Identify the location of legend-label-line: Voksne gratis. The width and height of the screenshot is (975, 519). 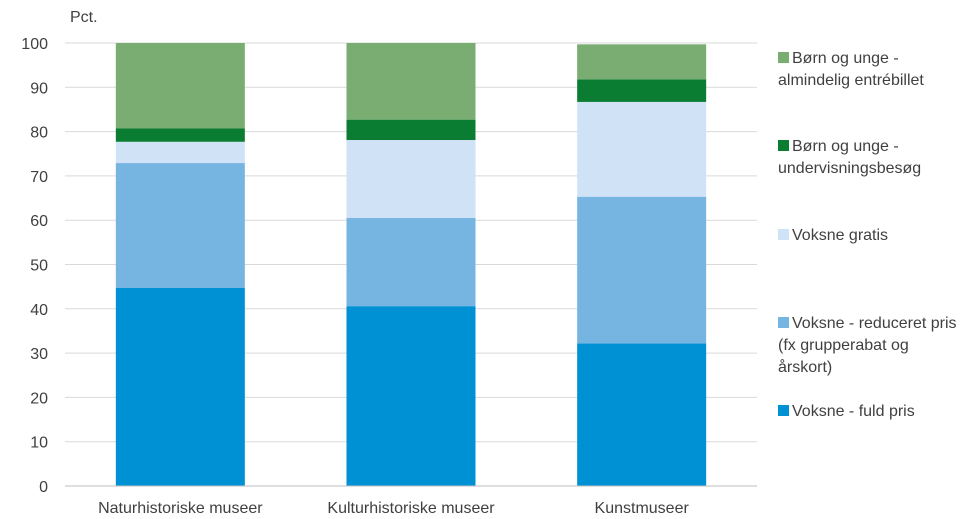
(840, 235).